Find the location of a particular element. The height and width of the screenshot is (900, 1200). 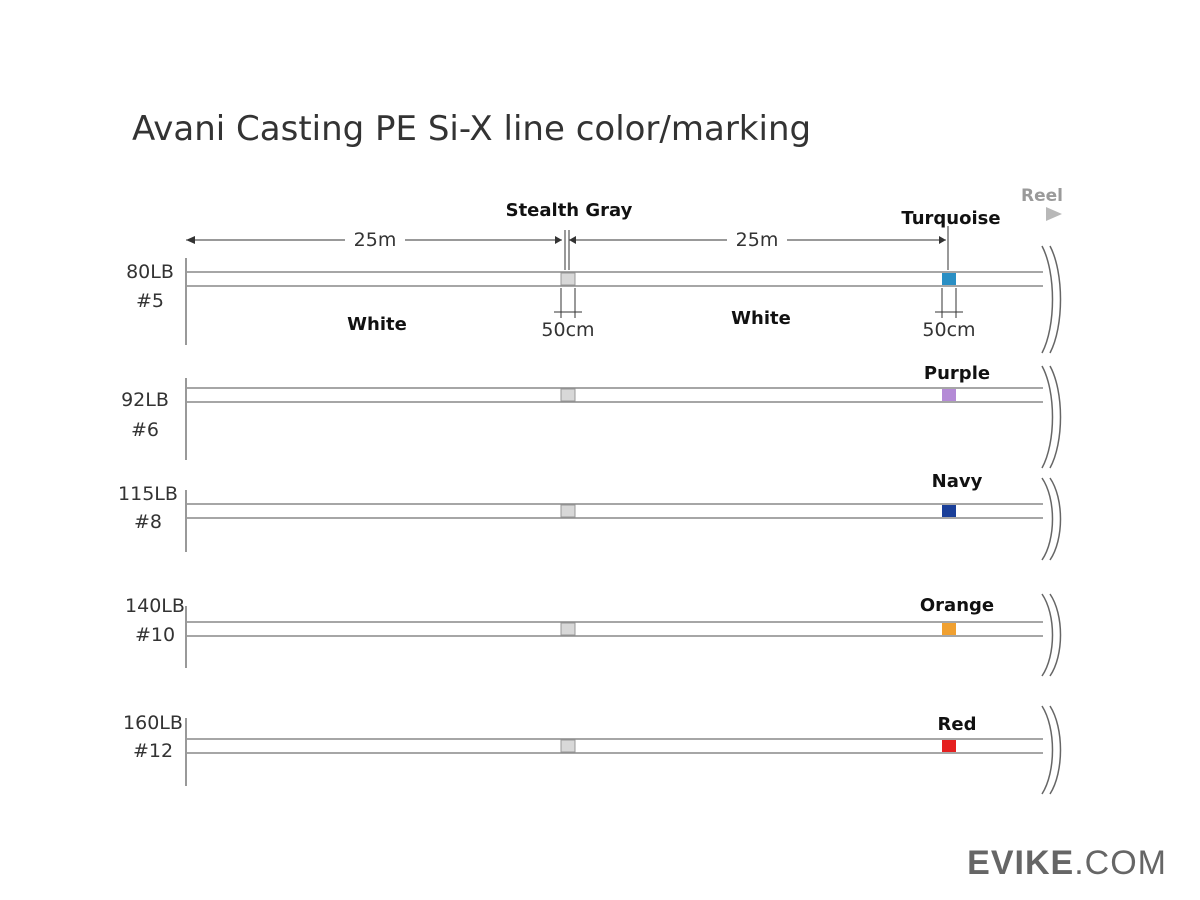

line-strength-label: 115LB is located at coordinates (148, 494).